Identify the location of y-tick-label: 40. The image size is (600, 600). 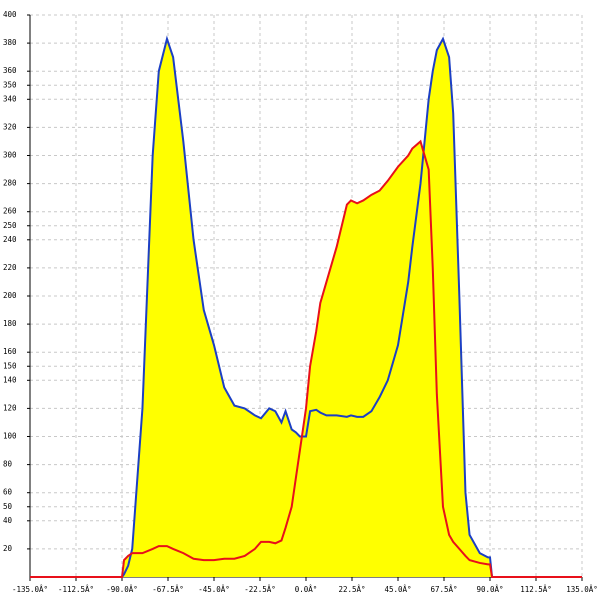
(8, 520).